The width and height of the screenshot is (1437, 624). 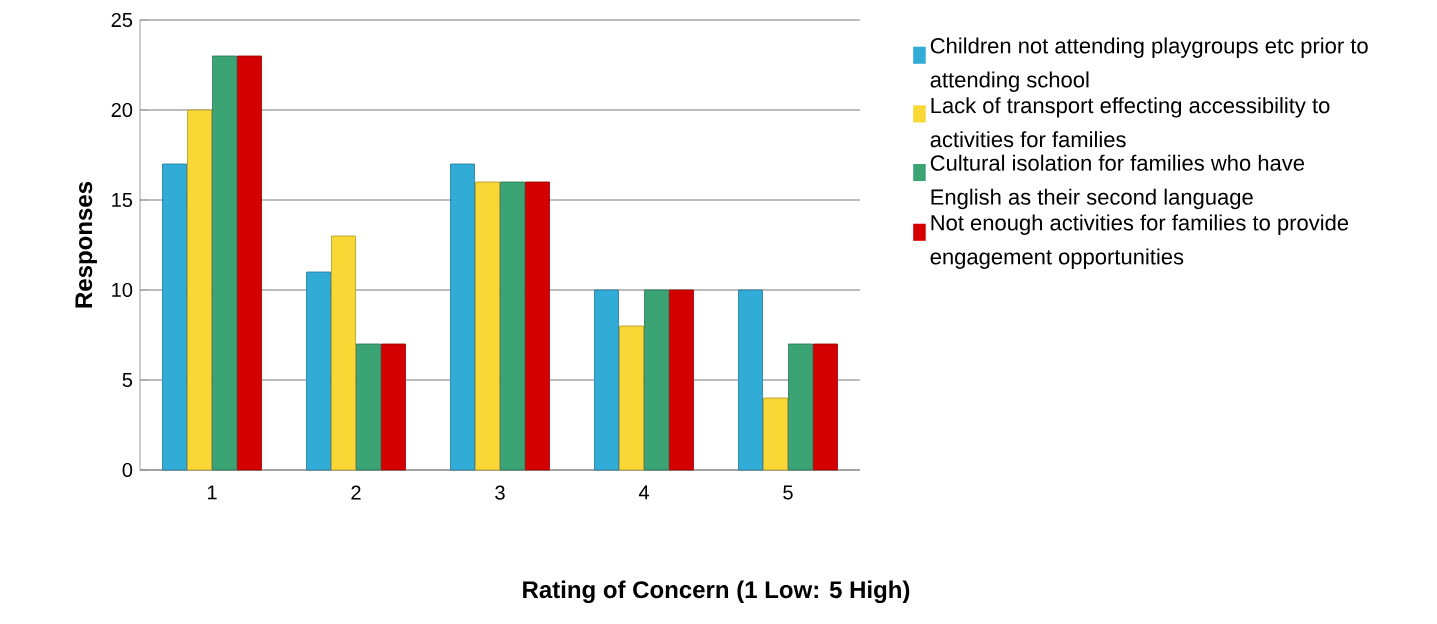 I want to click on x-tick-label: 1, so click(x=212, y=492).